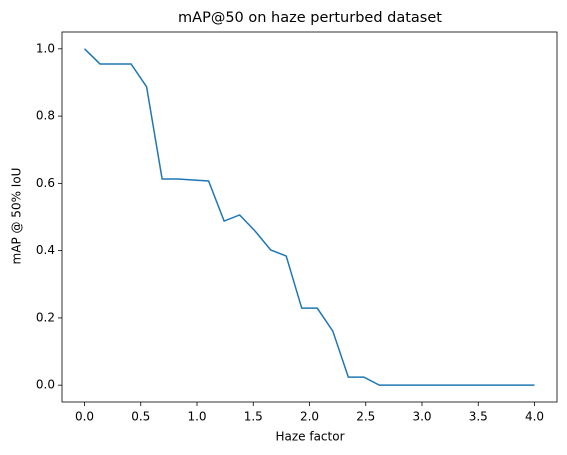 The width and height of the screenshot is (567, 455). What do you see at coordinates (478, 417) in the screenshot?
I see `x-tick-label: 3.5` at bounding box center [478, 417].